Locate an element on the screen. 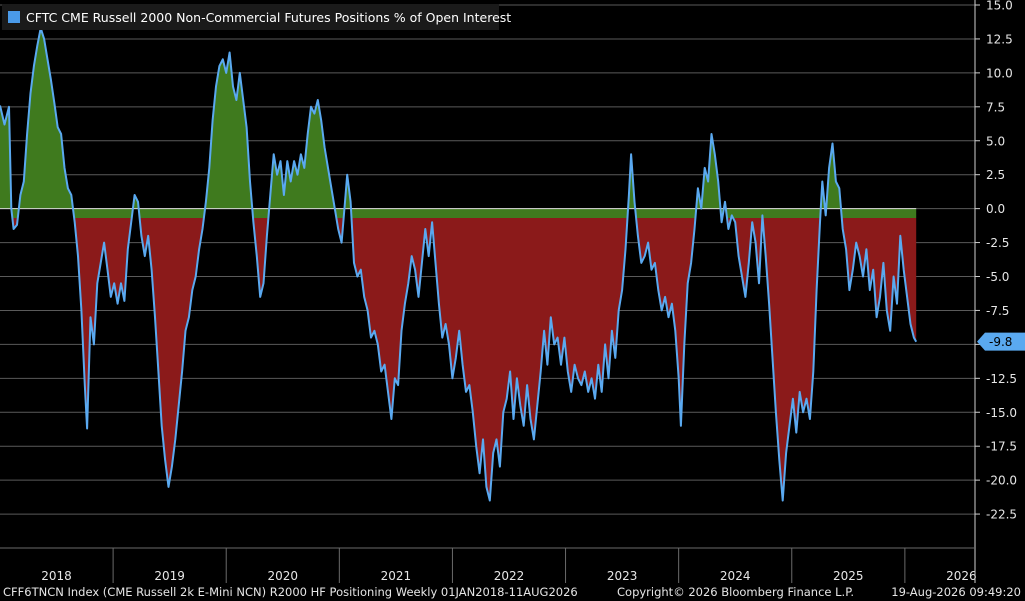 Image resolution: width=1025 pixels, height=601 pixels. y-tick-label: 7.5 is located at coordinates (995, 107).